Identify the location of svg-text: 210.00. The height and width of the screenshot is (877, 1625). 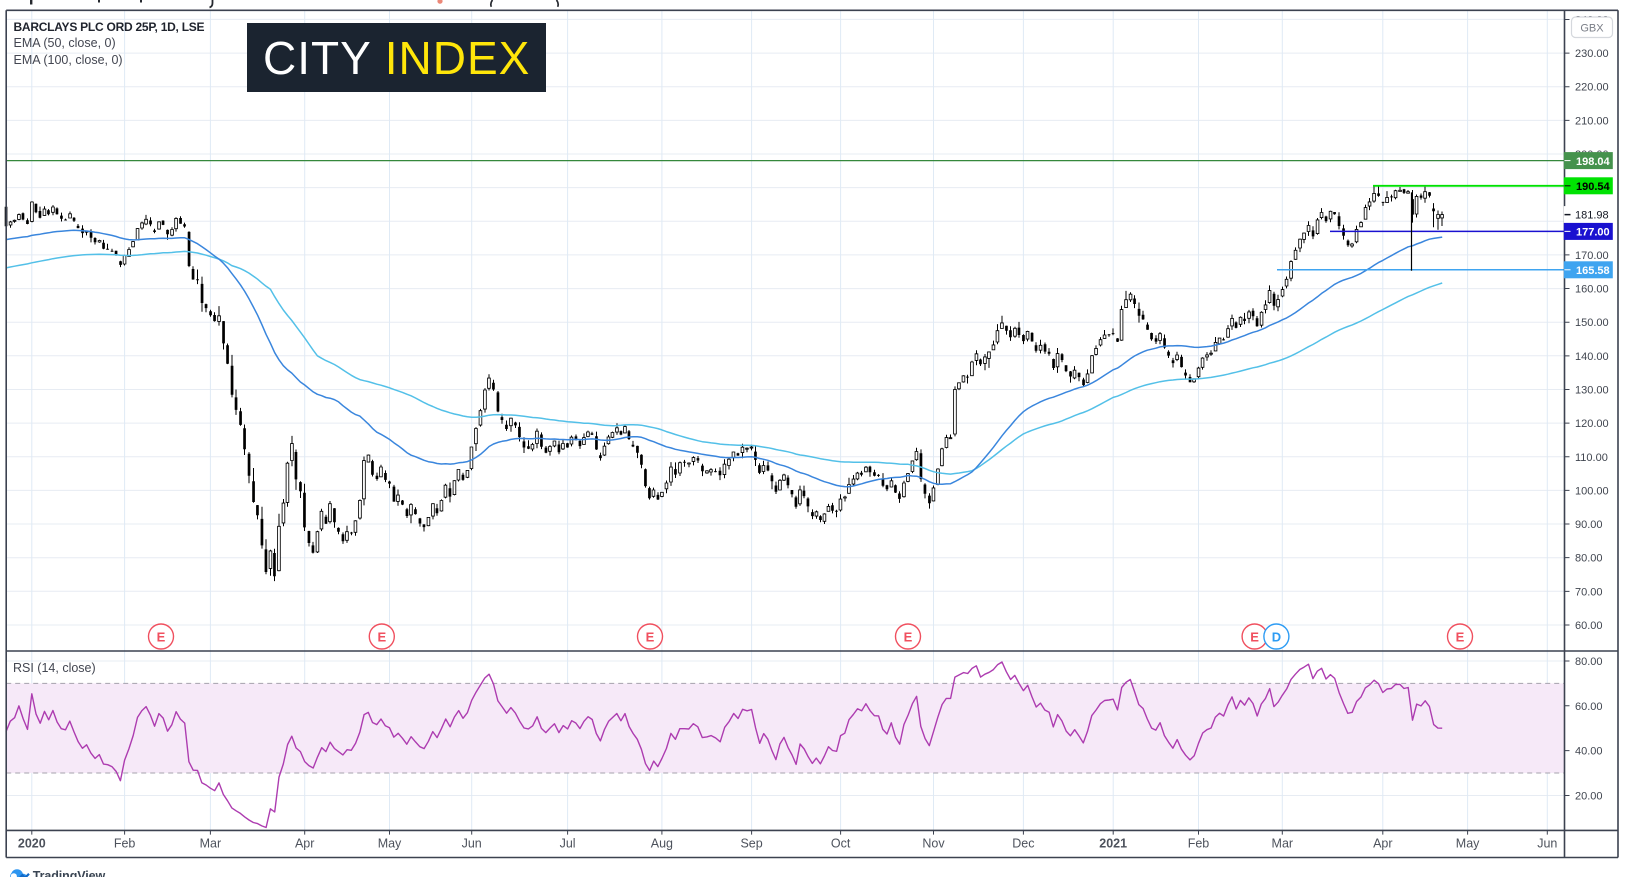
(1592, 121).